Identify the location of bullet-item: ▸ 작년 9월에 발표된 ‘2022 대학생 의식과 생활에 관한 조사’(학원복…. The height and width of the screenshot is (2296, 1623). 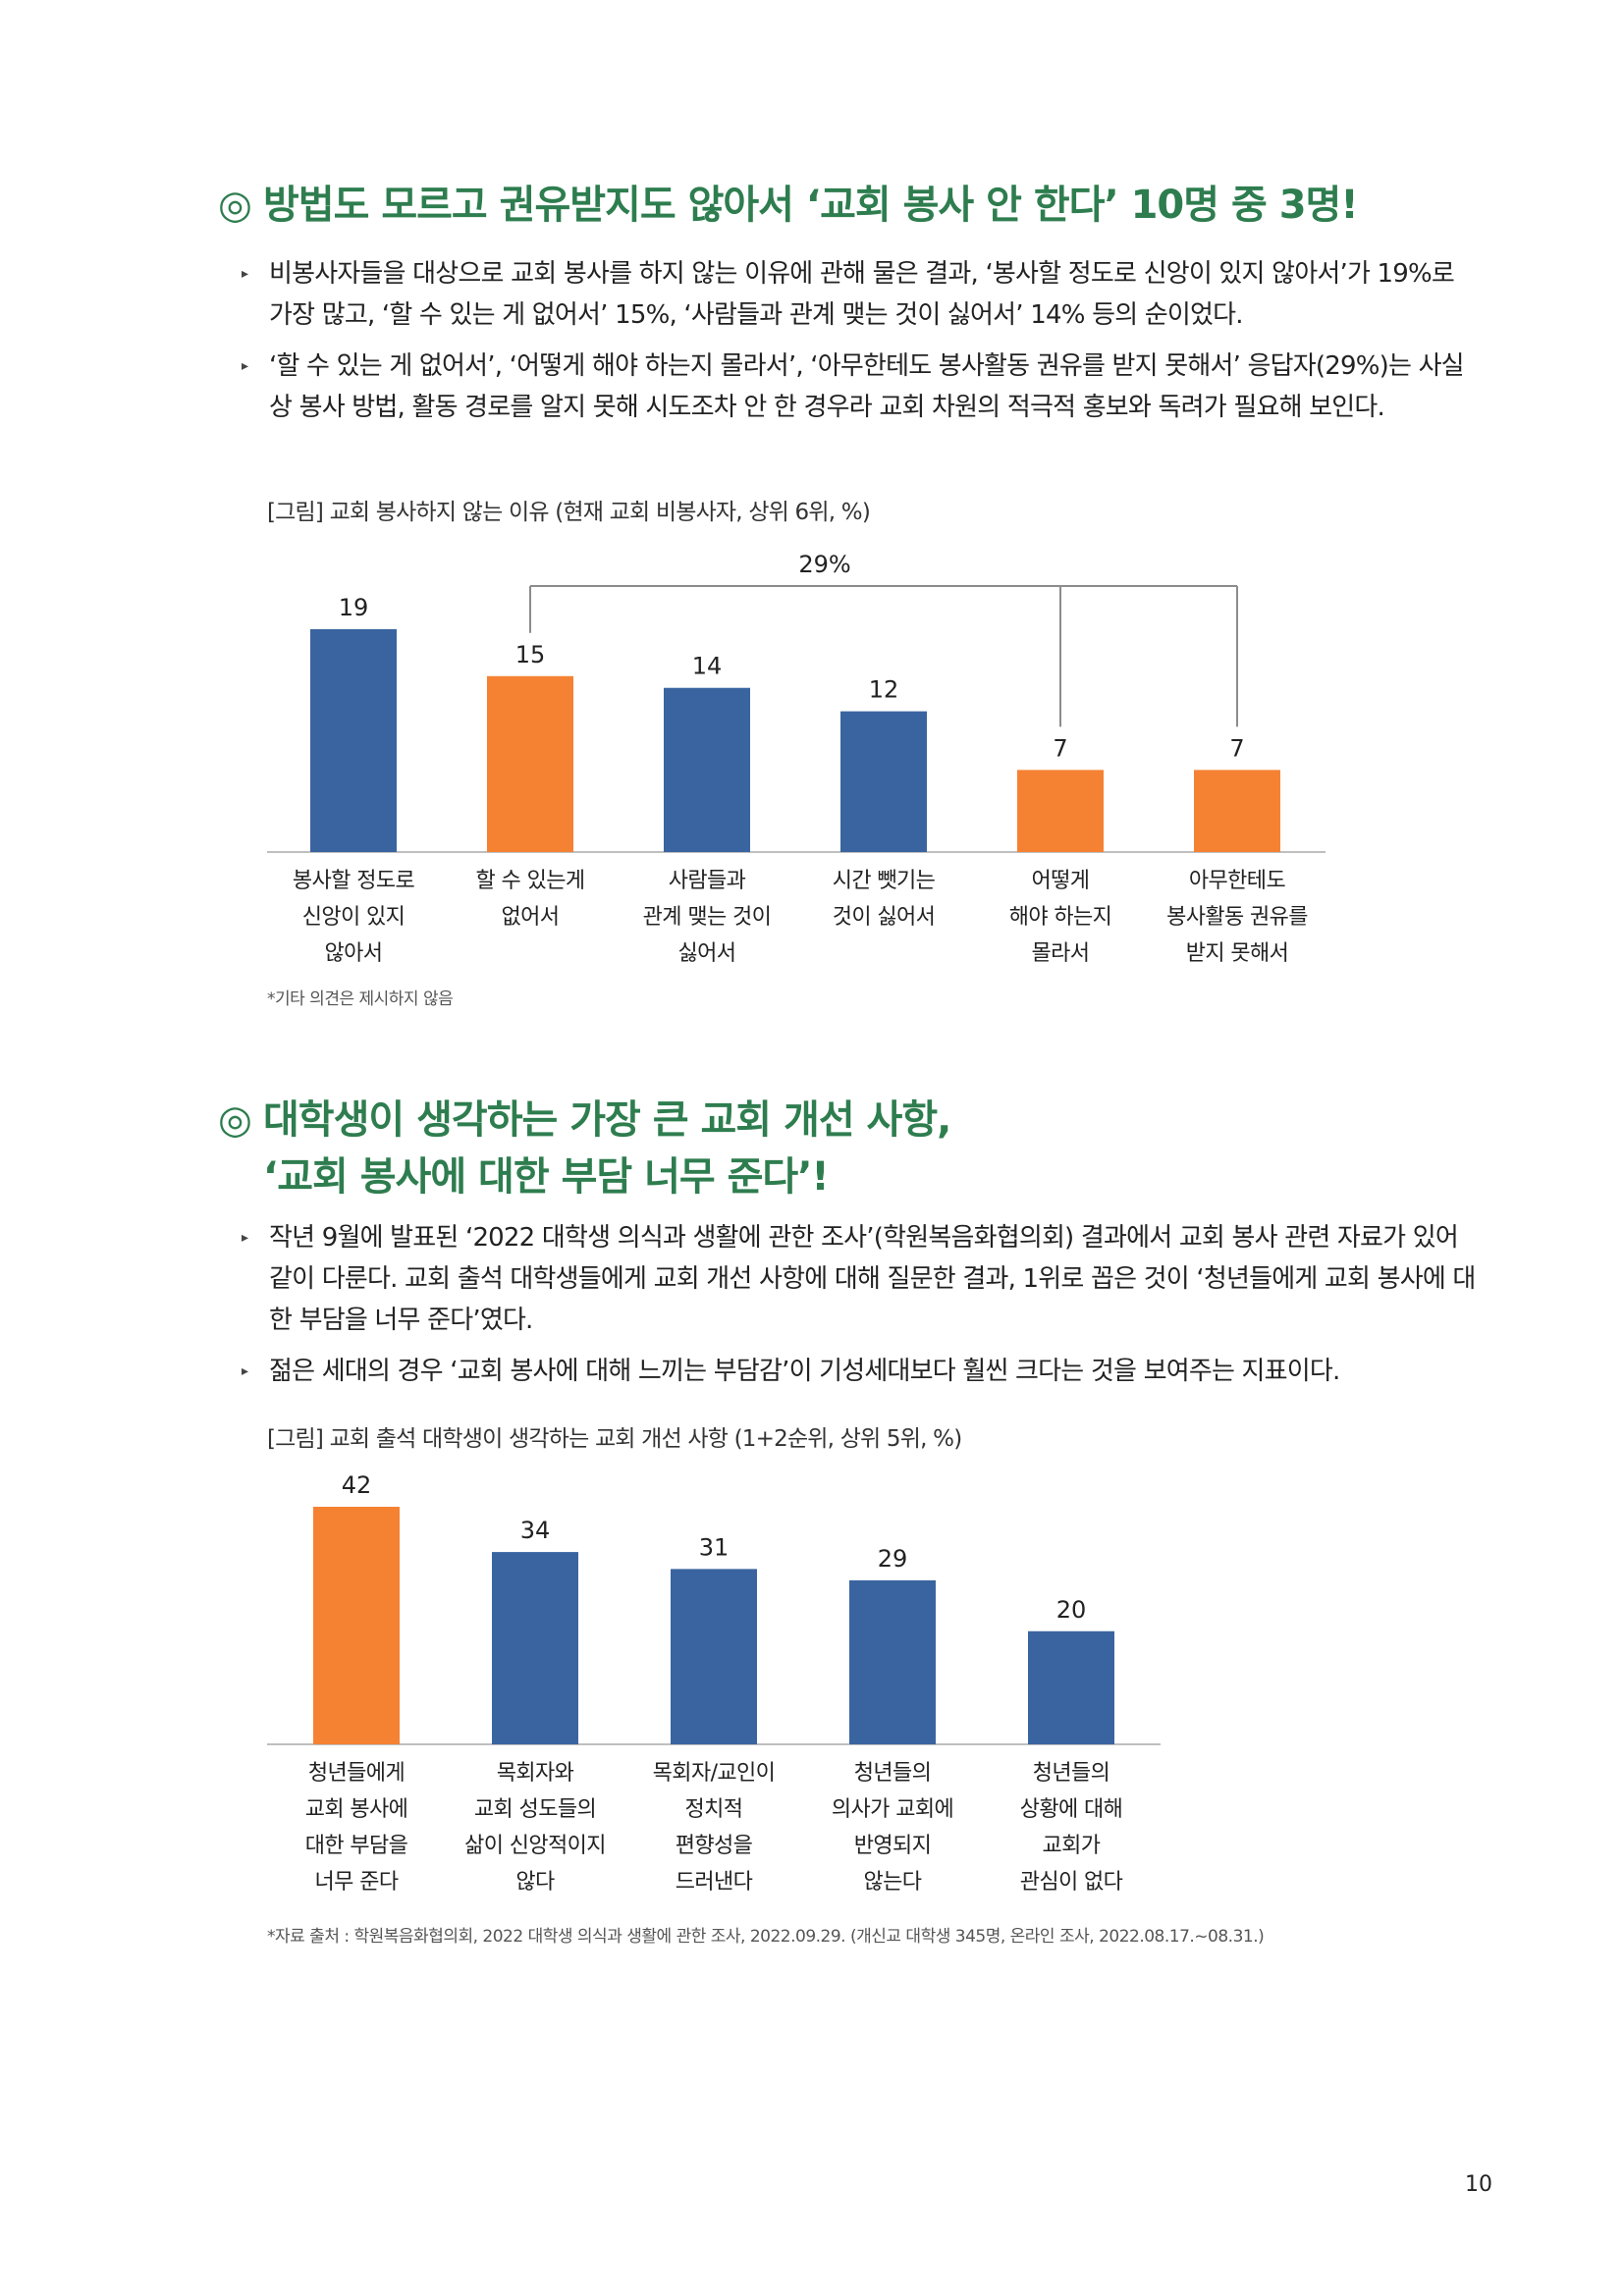
(860, 1279).